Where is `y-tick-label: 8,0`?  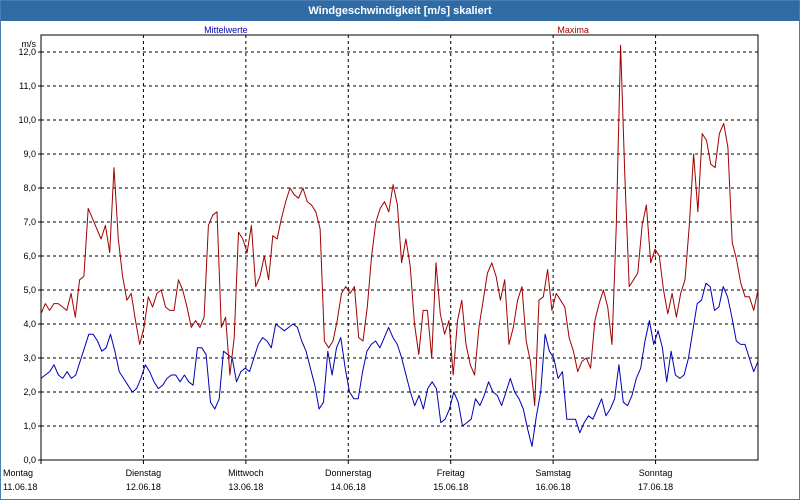 y-tick-label: 8,0 is located at coordinates (29, 188).